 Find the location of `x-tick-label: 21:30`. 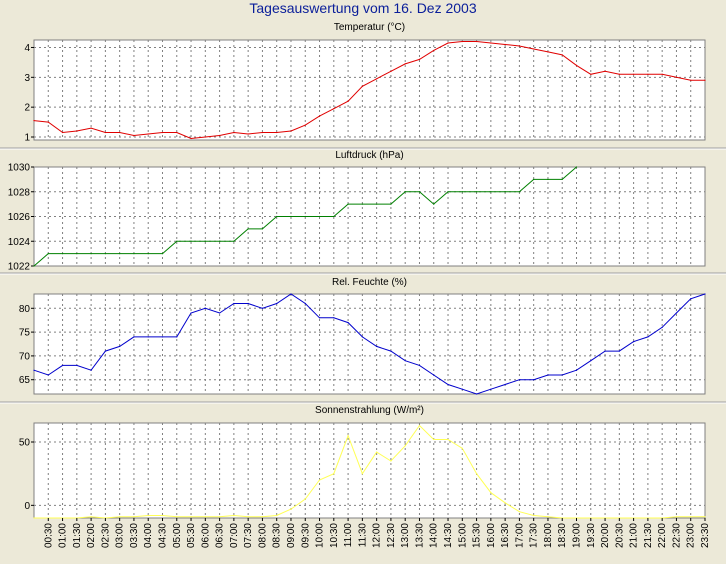

x-tick-label: 21:30 is located at coordinates (648, 535).